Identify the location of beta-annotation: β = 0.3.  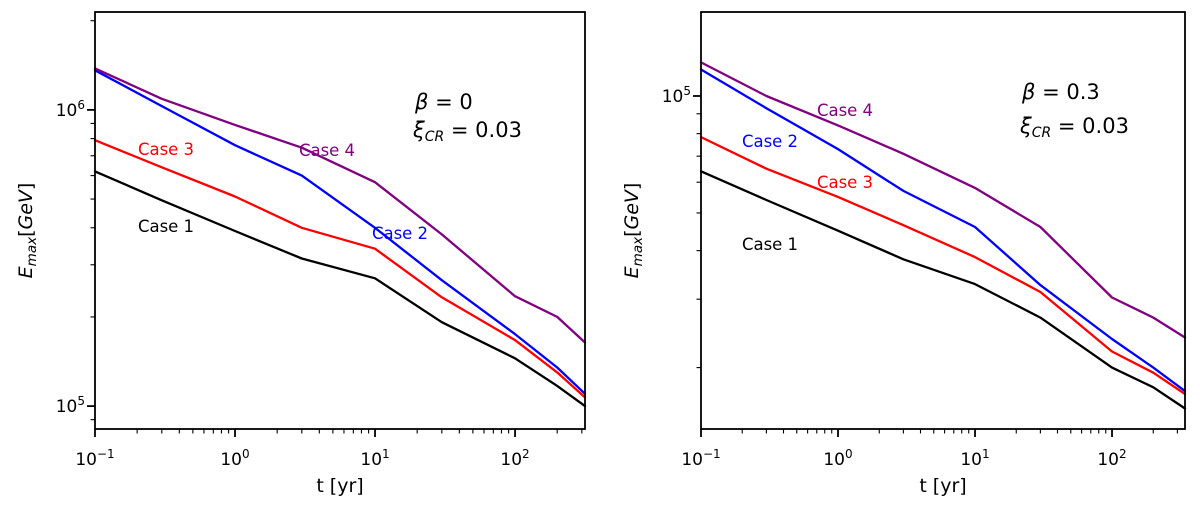
(1060, 92).